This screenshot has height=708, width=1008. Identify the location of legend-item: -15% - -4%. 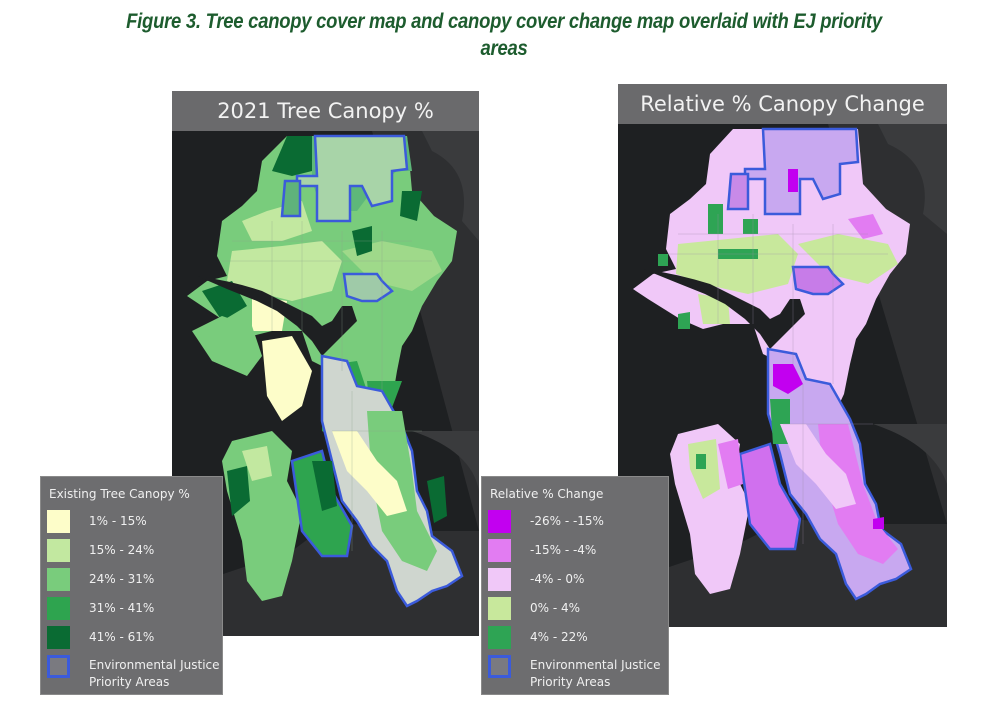
(575, 551).